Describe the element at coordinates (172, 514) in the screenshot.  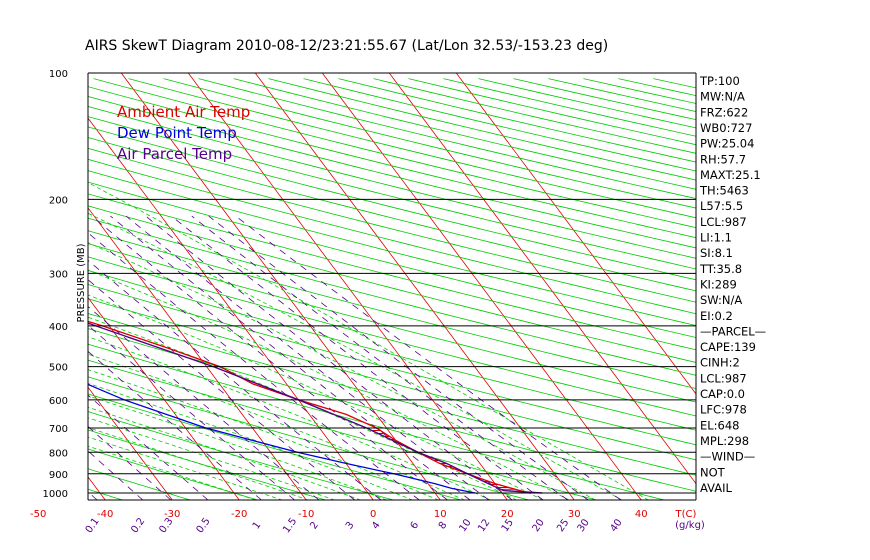
I see `temperature-tick-label: -30` at that location.